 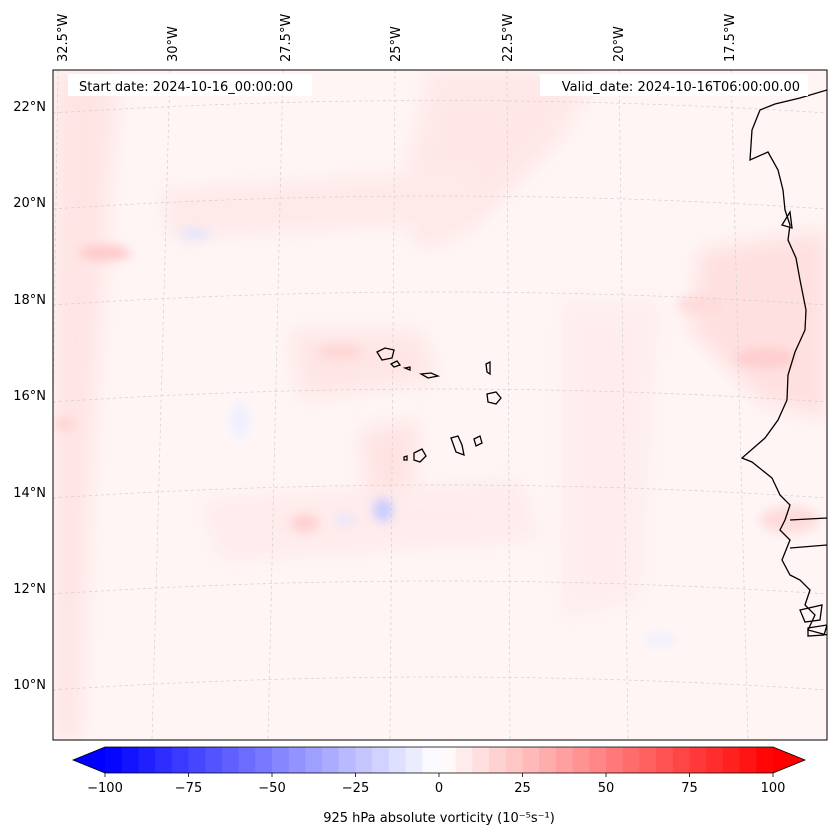 What do you see at coordinates (789, 760) in the screenshot?
I see `colorbar-extend-high` at bounding box center [789, 760].